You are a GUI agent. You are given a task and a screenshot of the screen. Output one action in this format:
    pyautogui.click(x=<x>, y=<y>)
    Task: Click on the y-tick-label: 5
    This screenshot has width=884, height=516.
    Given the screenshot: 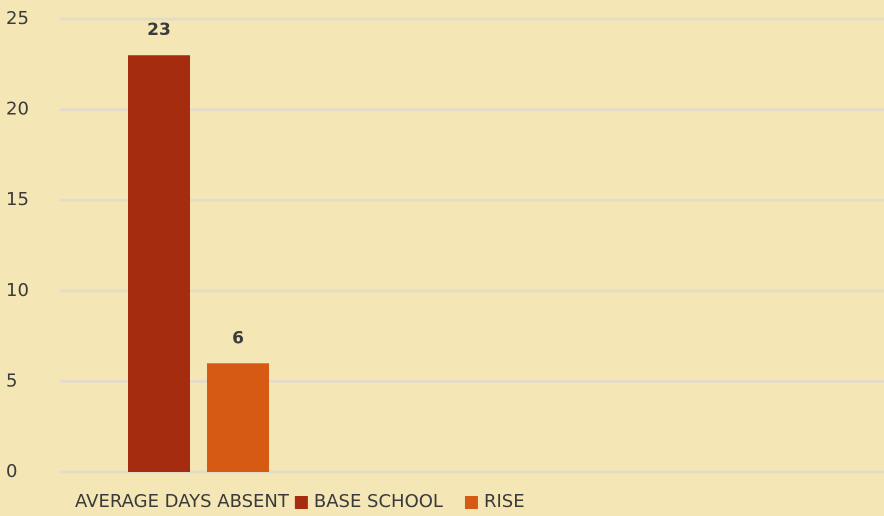 What is the action you would take?
    pyautogui.click(x=11, y=380)
    